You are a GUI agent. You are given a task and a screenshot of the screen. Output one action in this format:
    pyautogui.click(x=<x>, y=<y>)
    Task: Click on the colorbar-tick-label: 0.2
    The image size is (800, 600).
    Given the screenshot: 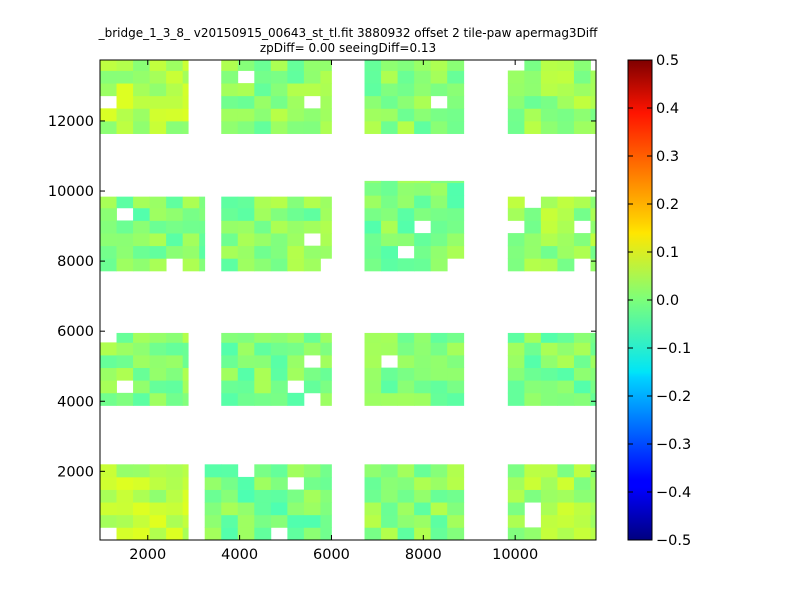 What is the action you would take?
    pyautogui.click(x=667, y=205)
    